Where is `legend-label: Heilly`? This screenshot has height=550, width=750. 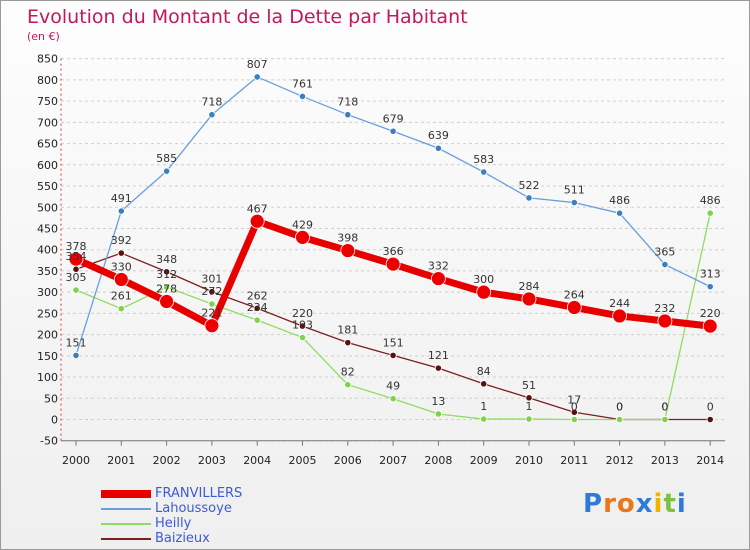
legend-label: Heilly is located at coordinates (173, 523).